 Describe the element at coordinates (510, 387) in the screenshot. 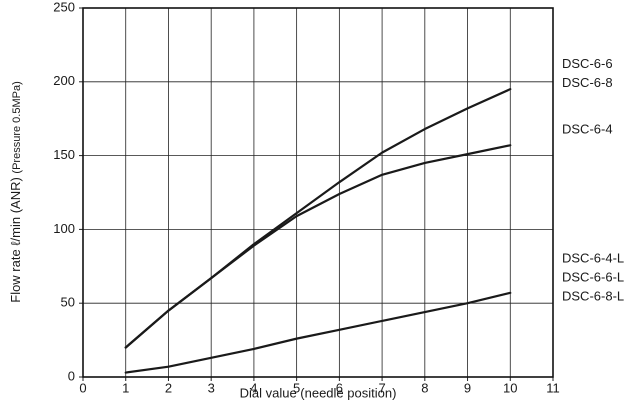

I see `x-tick-label: 10` at that location.